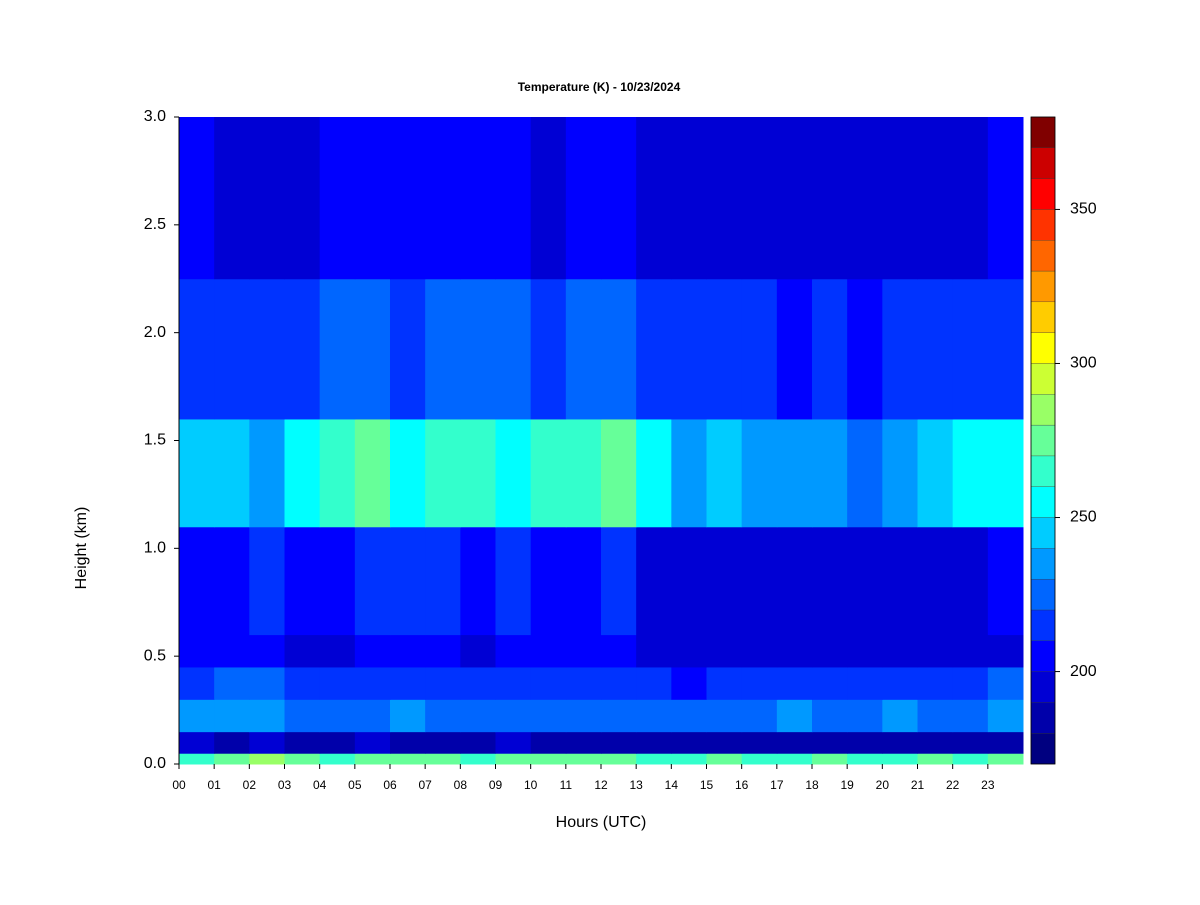 This screenshot has height=905, width=1200. What do you see at coordinates (155, 224) in the screenshot?
I see `y-tick-label: 2.5` at bounding box center [155, 224].